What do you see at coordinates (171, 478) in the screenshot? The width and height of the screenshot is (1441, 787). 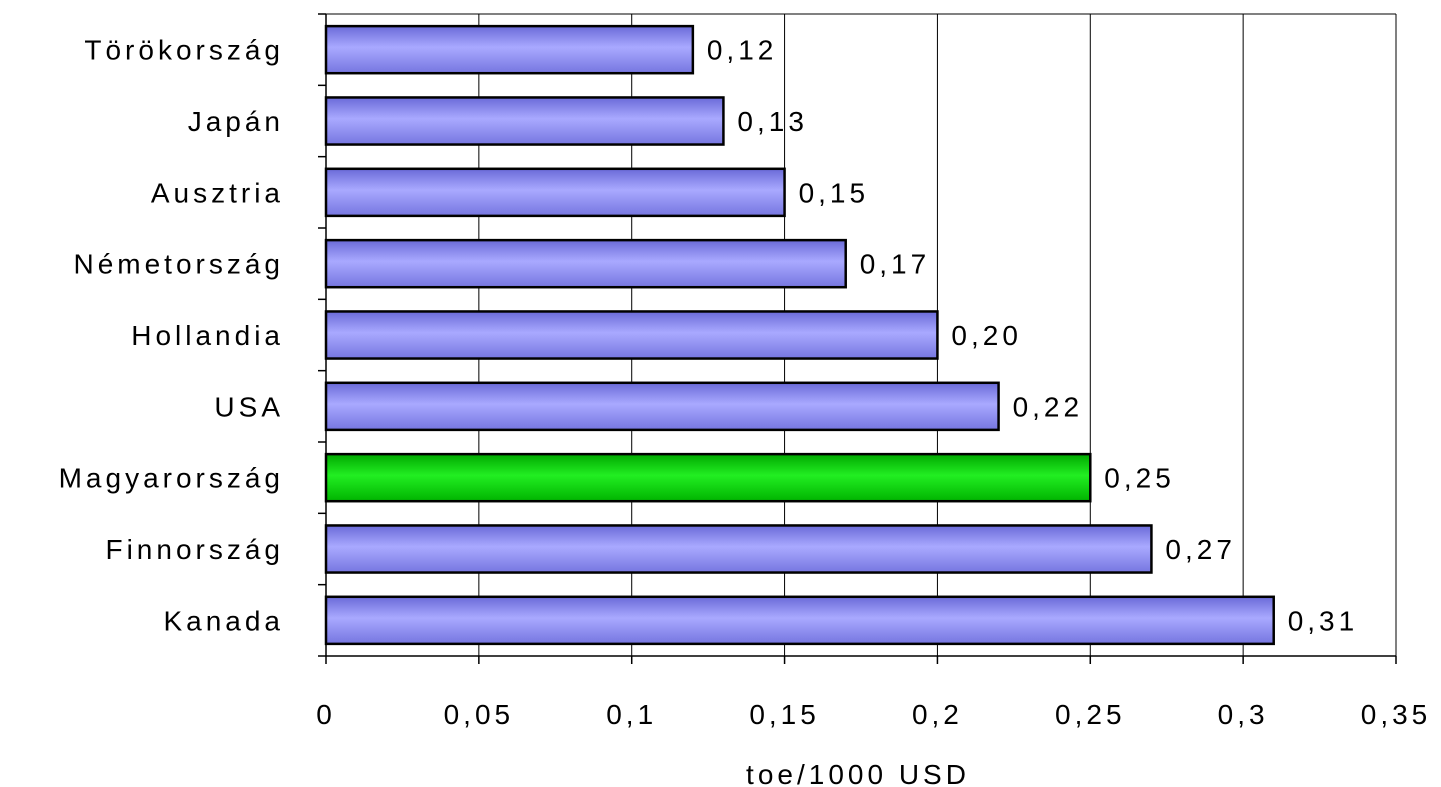 I see `category-label: Magyarország` at bounding box center [171, 478].